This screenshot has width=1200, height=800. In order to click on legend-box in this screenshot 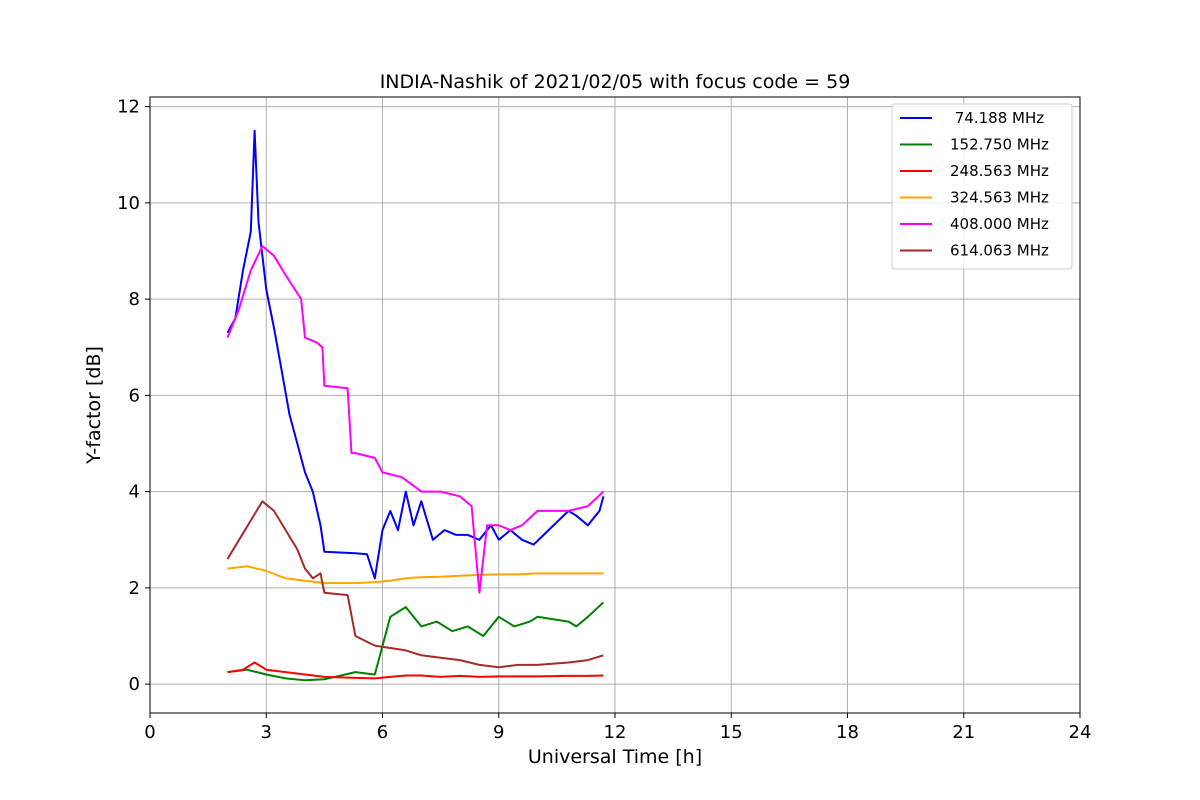, I will do `click(982, 186)`.